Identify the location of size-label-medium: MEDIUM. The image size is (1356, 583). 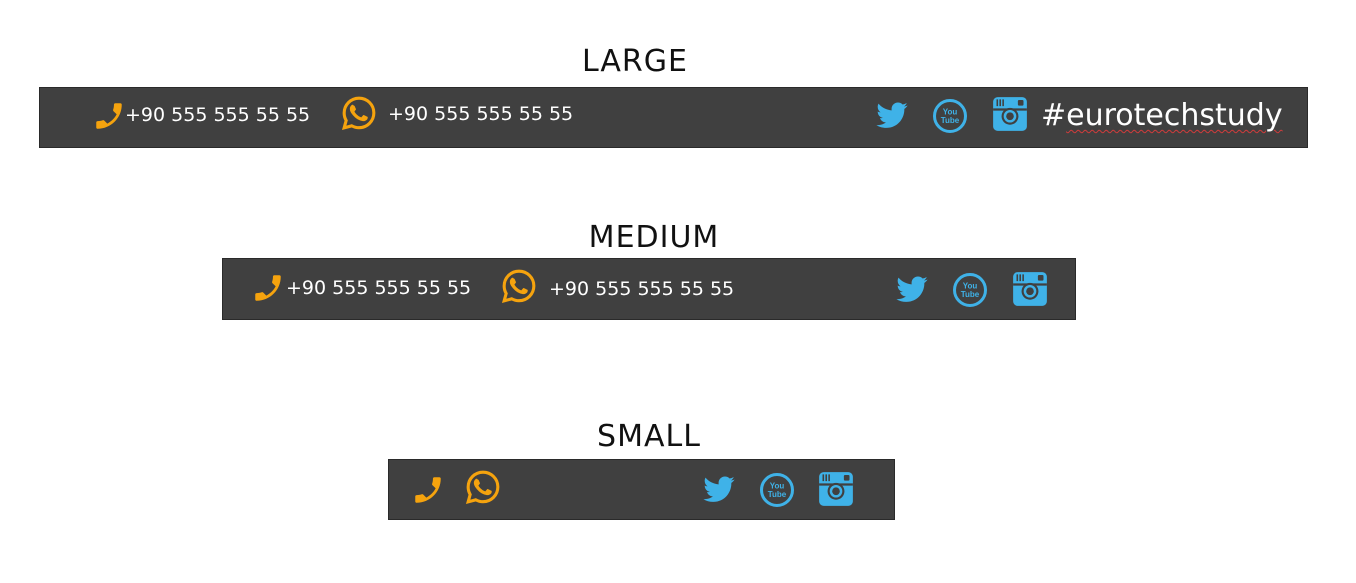
(654, 237).